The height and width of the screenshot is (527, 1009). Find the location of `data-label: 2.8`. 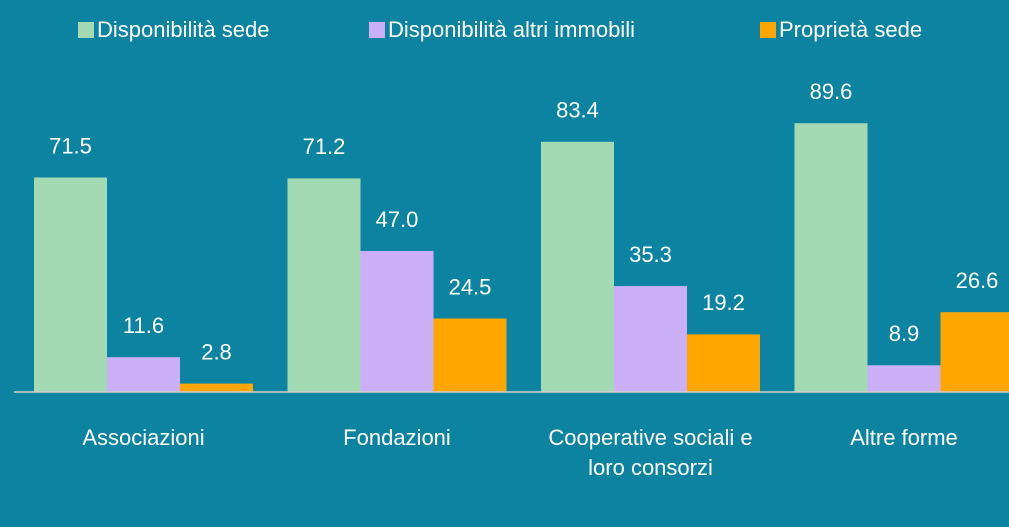

data-label: 2.8 is located at coordinates (216, 351).